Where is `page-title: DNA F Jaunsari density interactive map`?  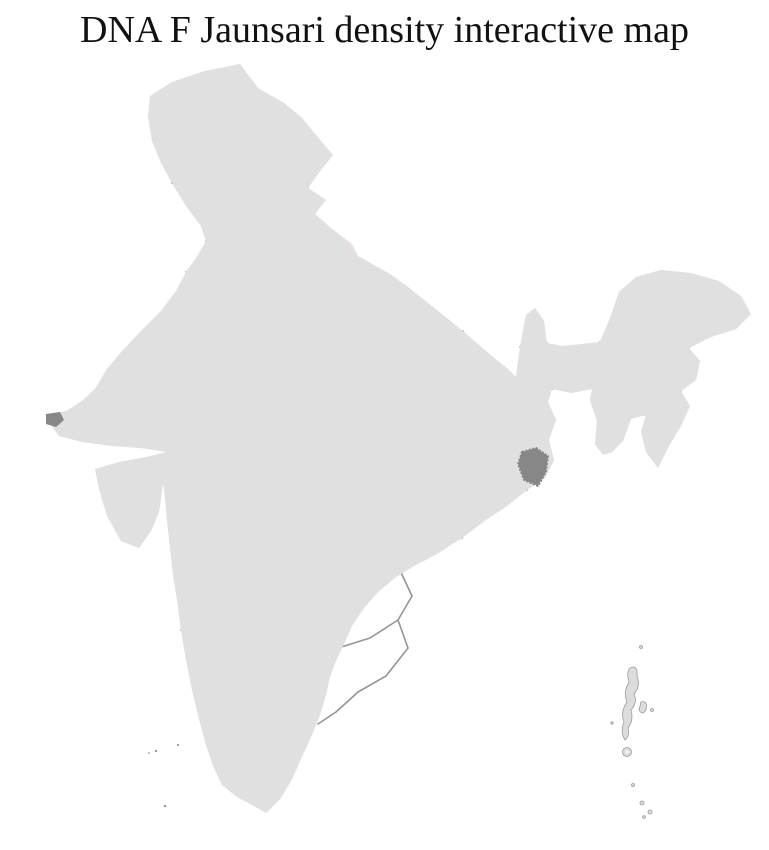 page-title: DNA F Jaunsari density interactive map is located at coordinates (384, 30).